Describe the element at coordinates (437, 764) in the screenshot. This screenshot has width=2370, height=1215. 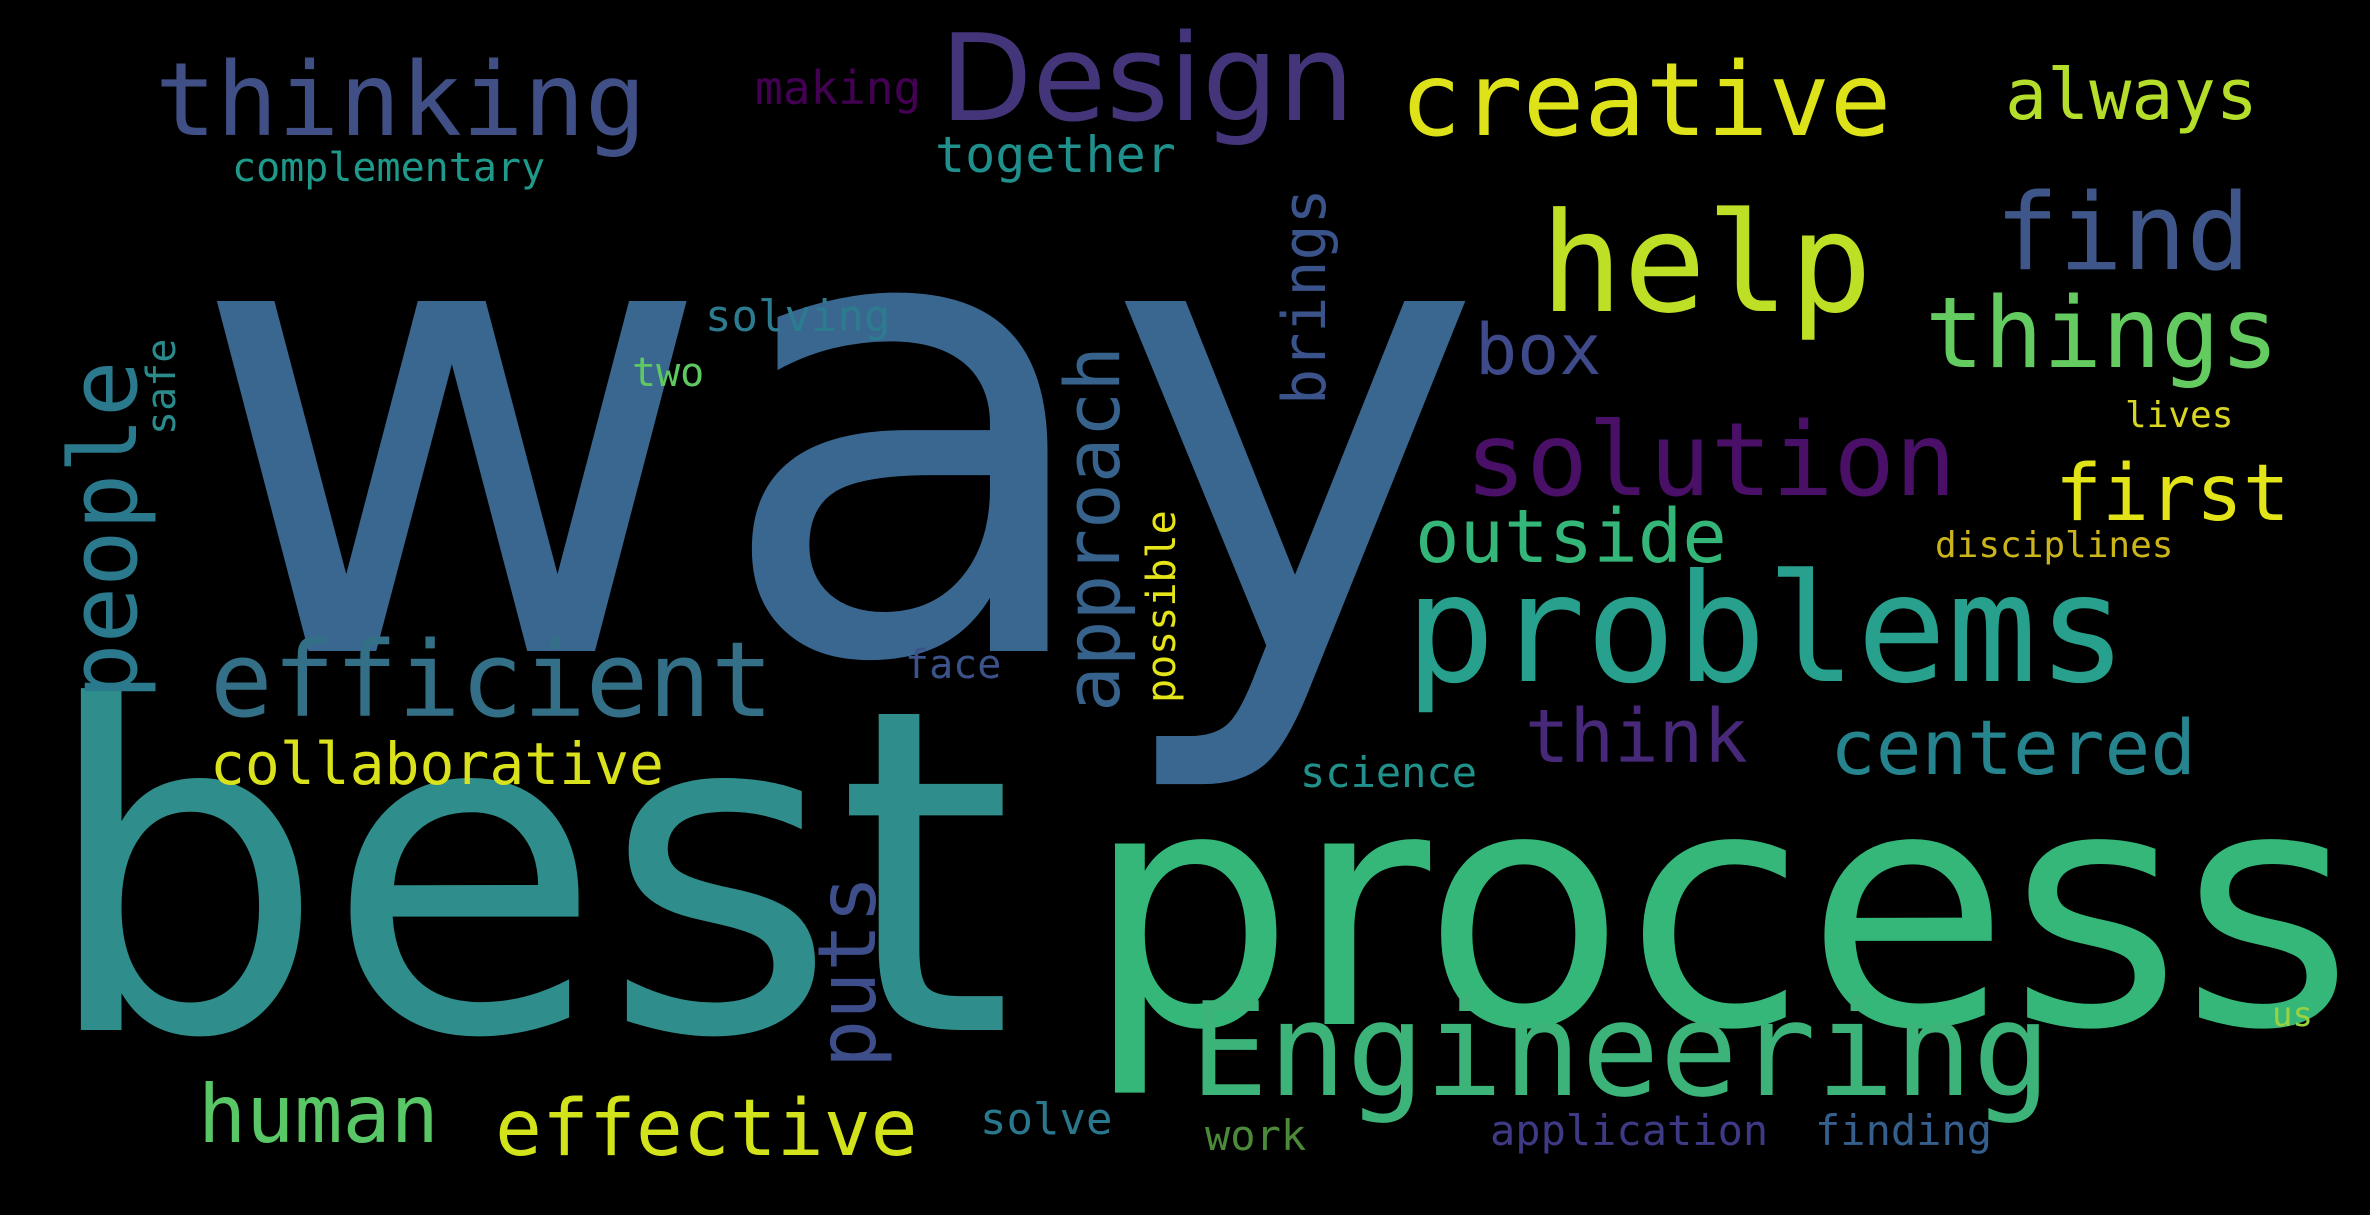
I see `word-collaborative: collaborative` at that location.